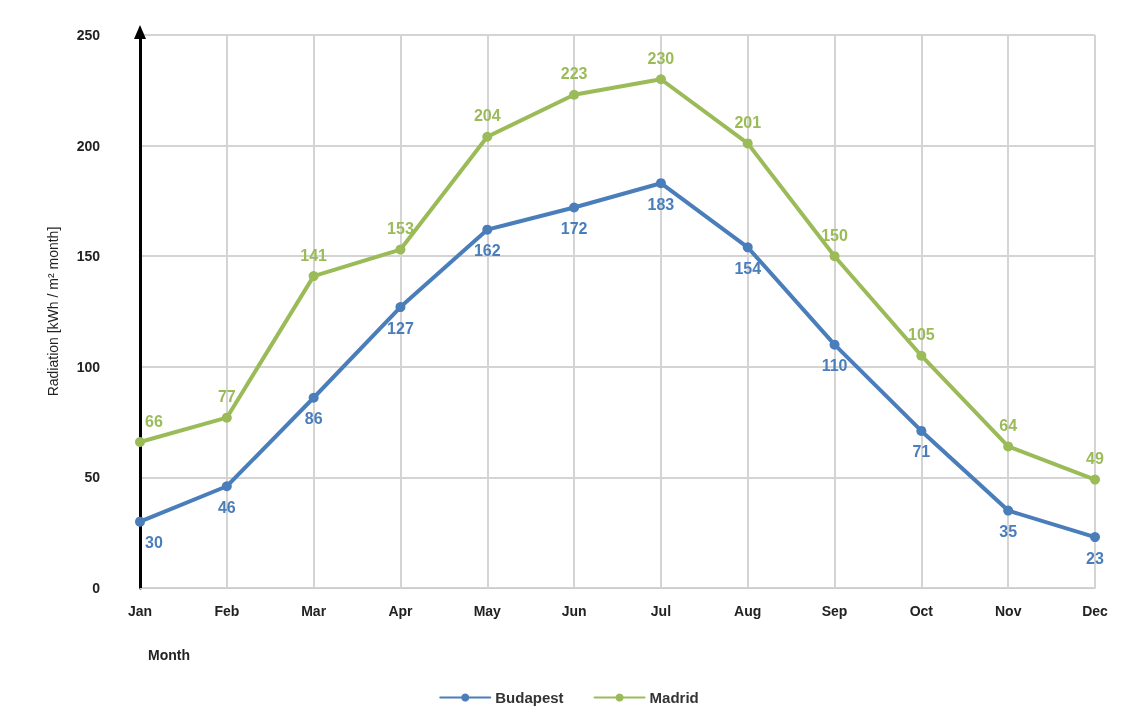 The height and width of the screenshot is (718, 1138). What do you see at coordinates (487, 251) in the screenshot?
I see `data-label: 162` at bounding box center [487, 251].